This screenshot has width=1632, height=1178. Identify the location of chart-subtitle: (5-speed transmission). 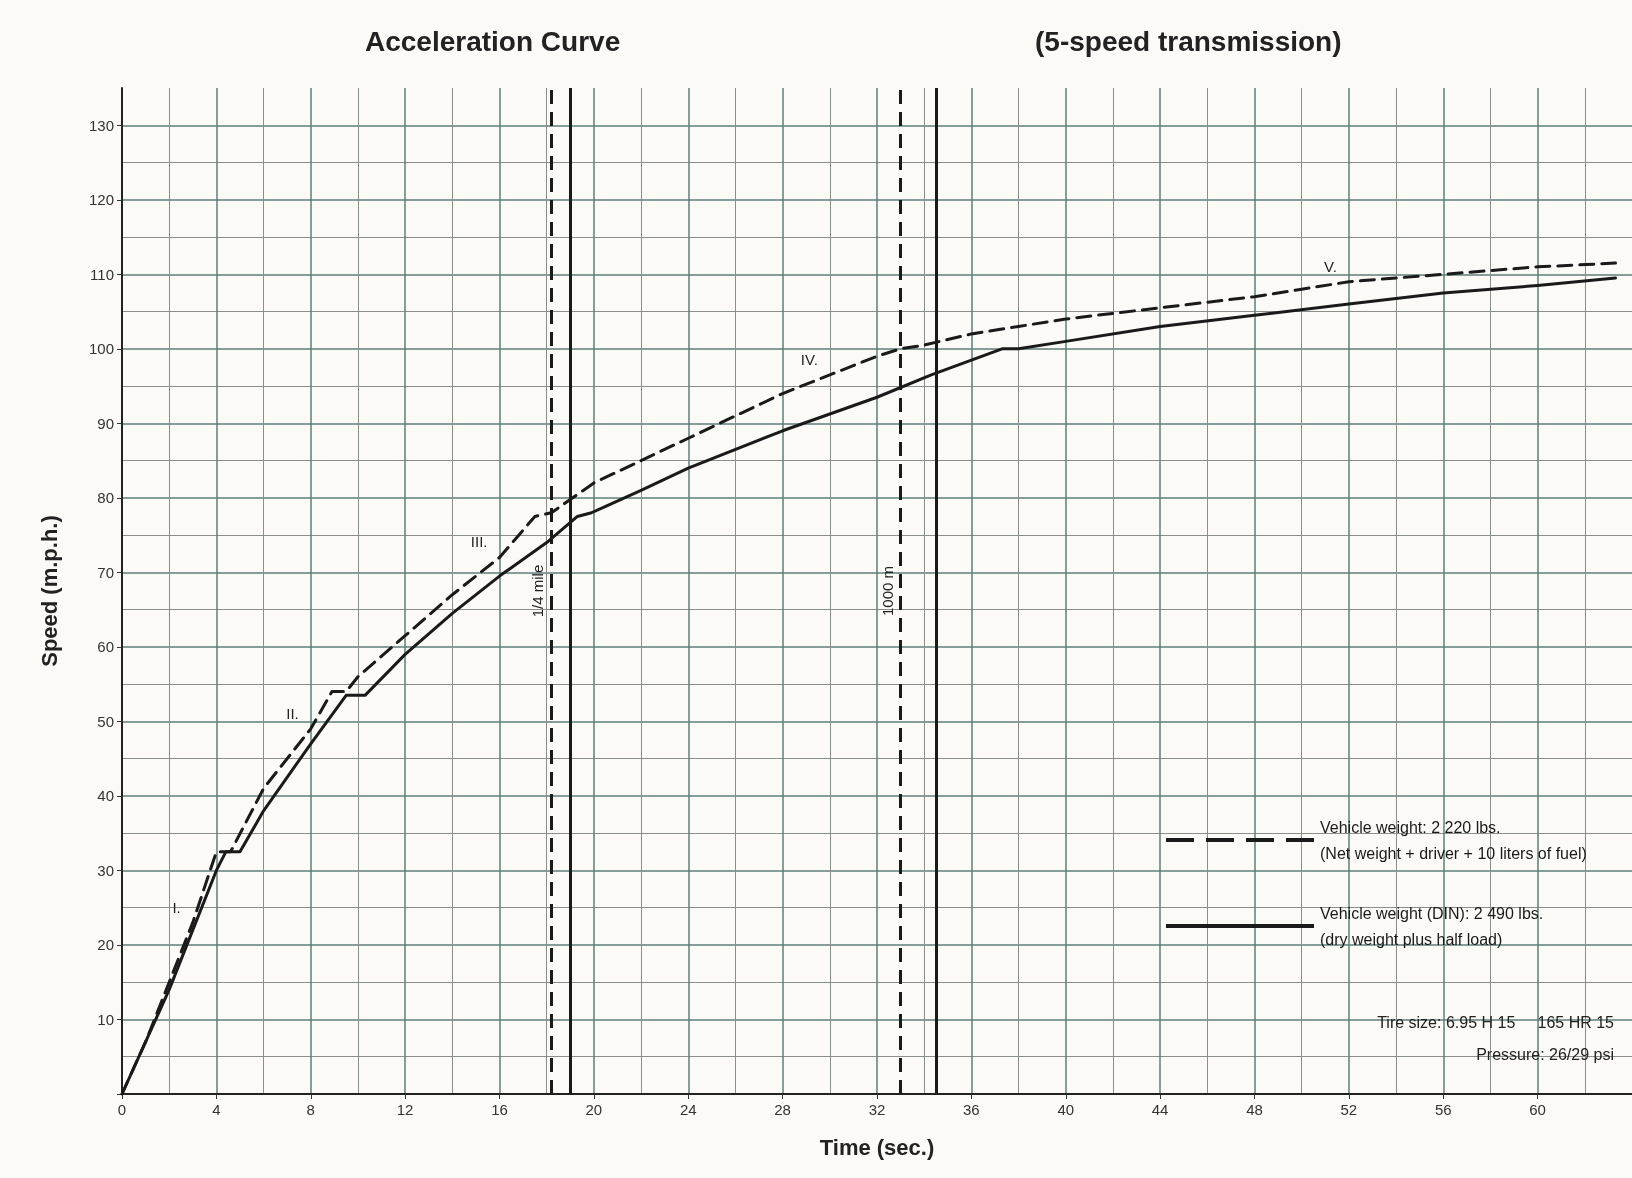
(1188, 41).